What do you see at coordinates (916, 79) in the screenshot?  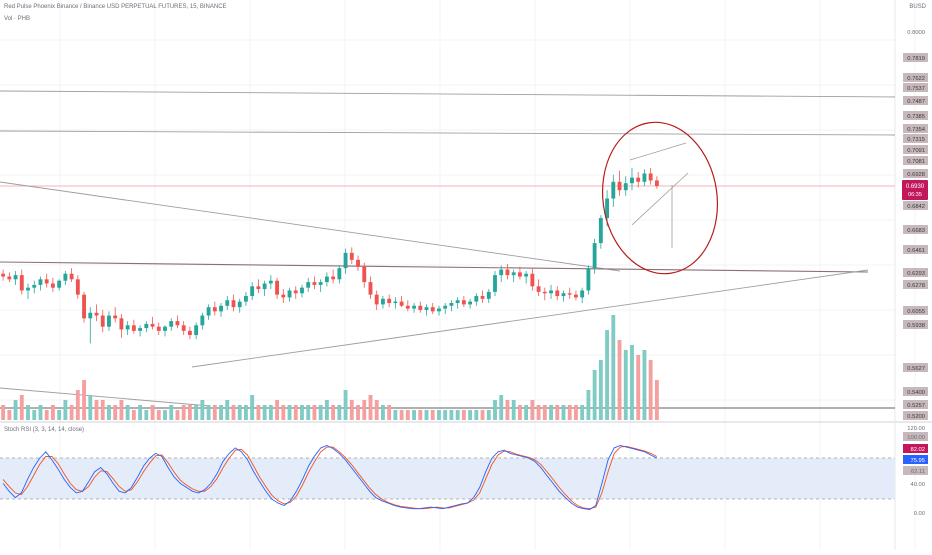 I see `price-axis-label: 0.7622` at bounding box center [916, 79].